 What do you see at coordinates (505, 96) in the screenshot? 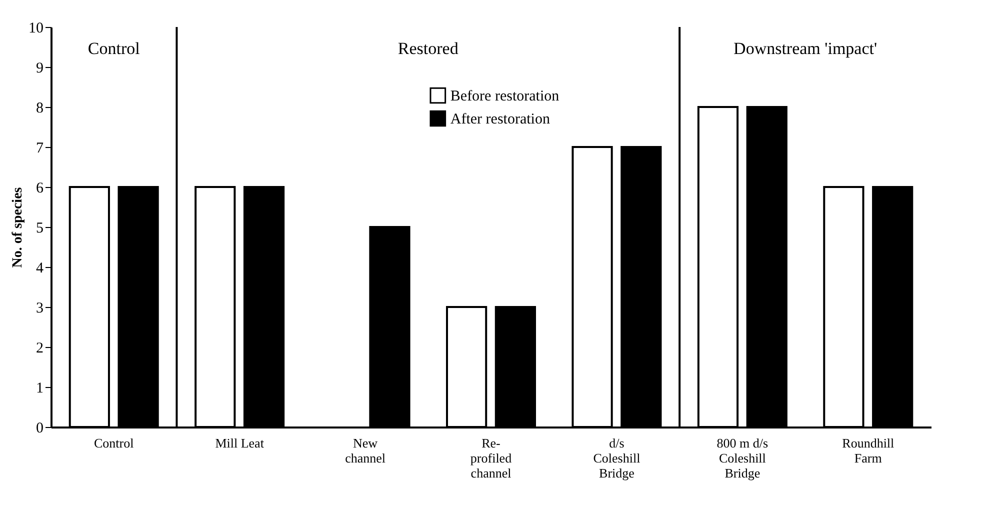
I see `legend-label: Before restoration` at bounding box center [505, 96].